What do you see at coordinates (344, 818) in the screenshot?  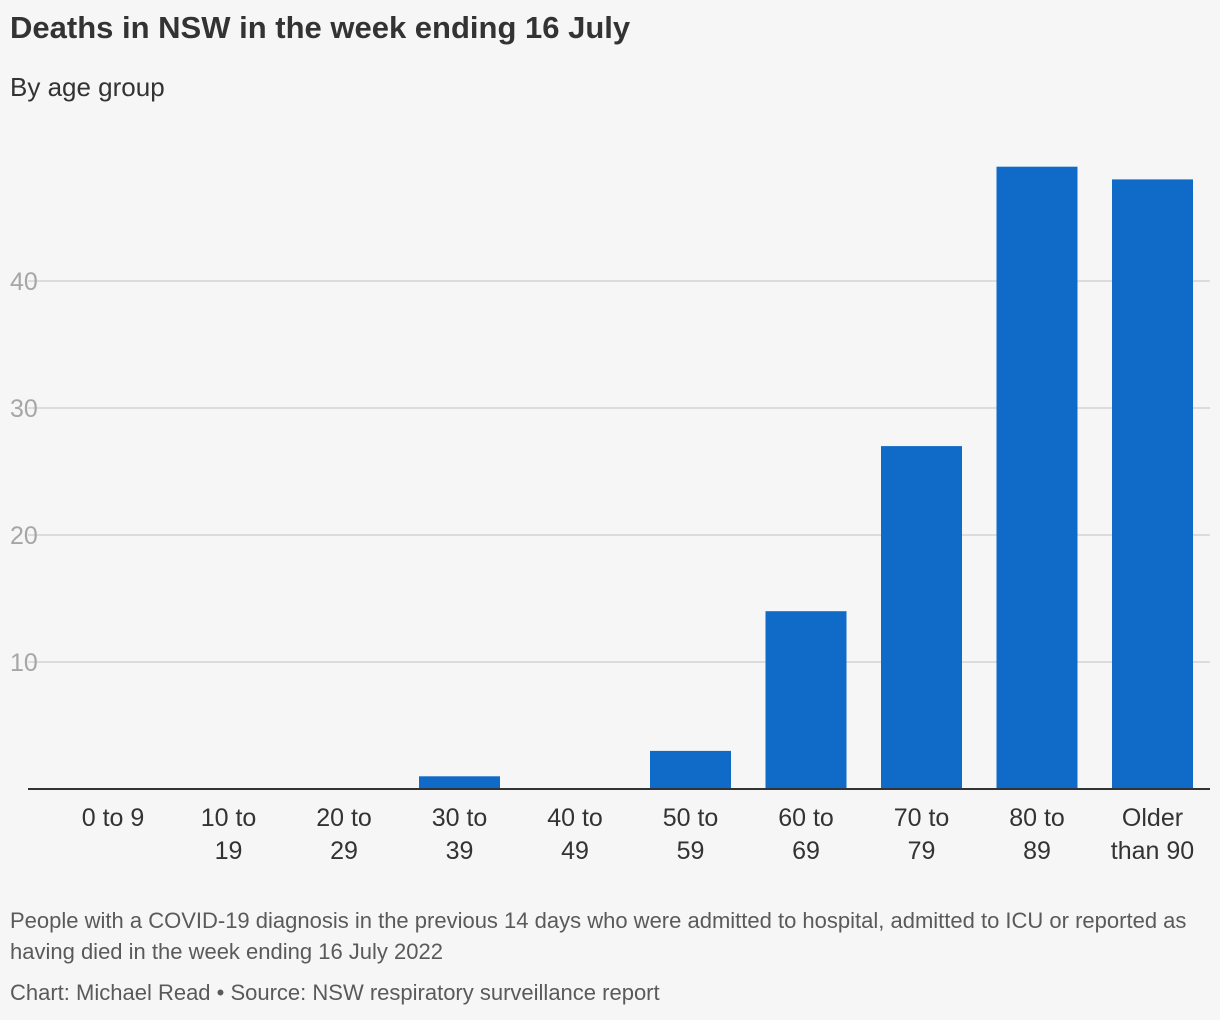 I see `x-category-label: 20 to` at bounding box center [344, 818].